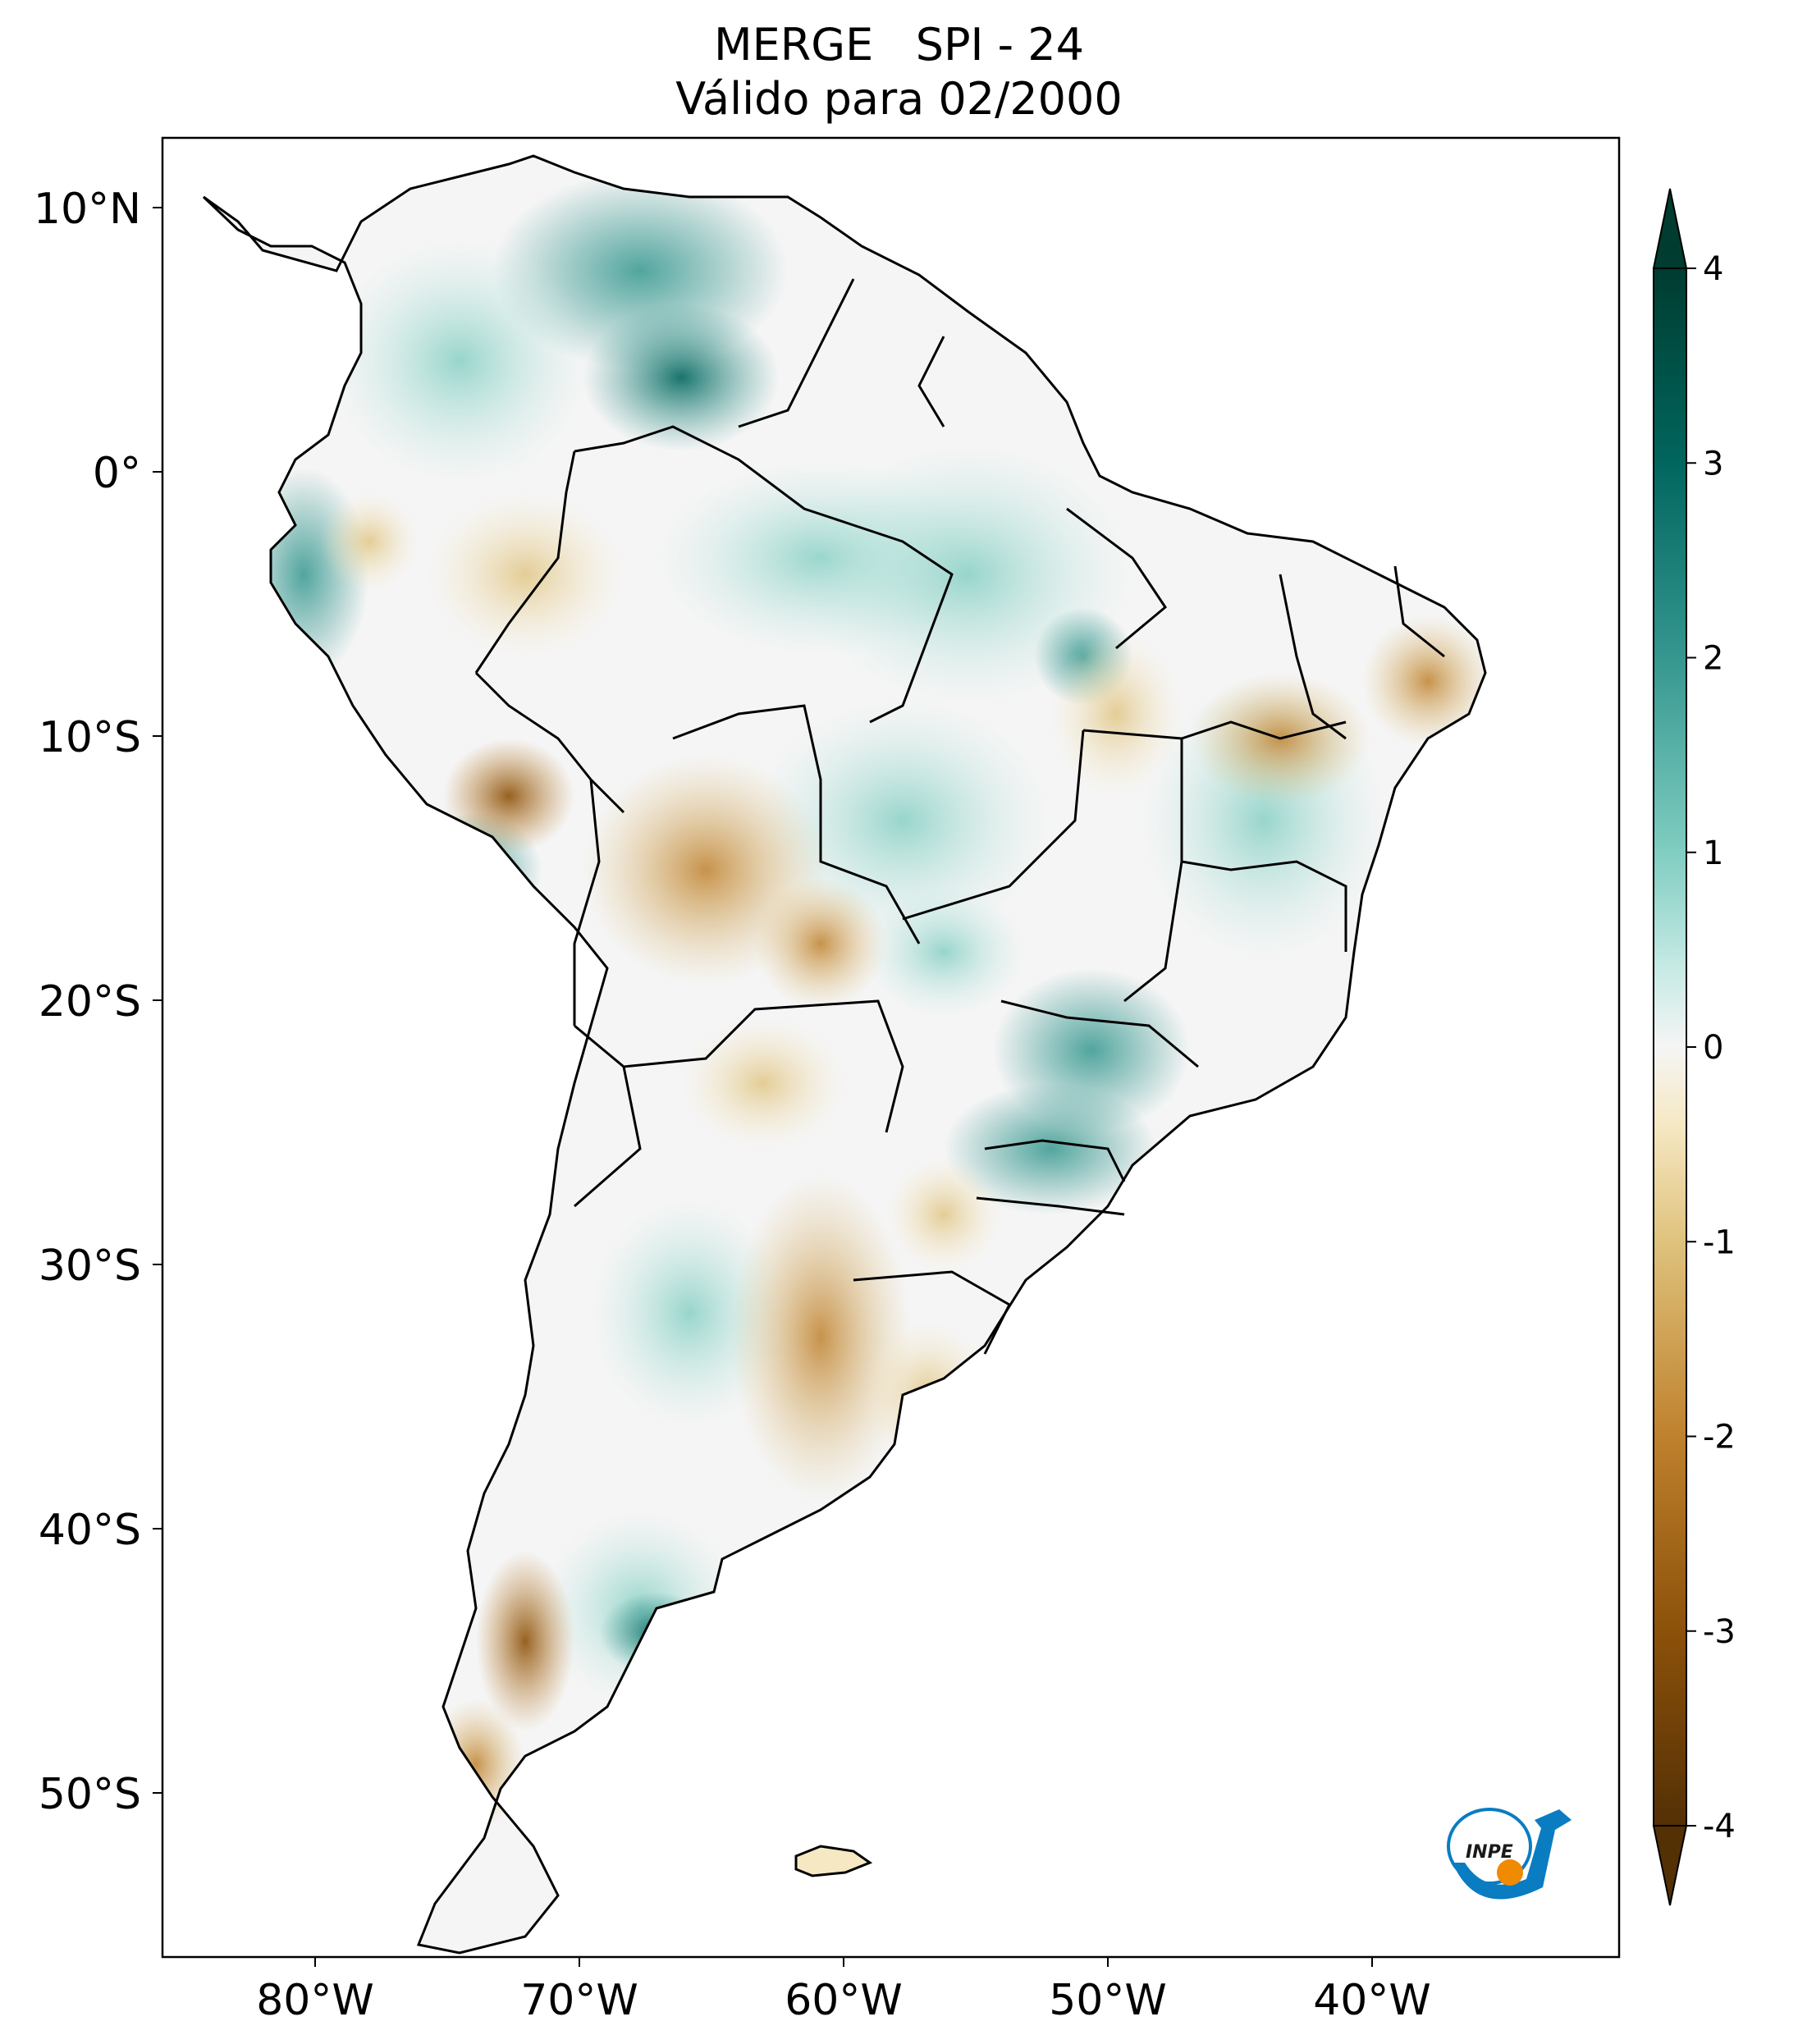  What do you see at coordinates (1489, 1852) in the screenshot?
I see `inpe-logo-text: INPE` at bounding box center [1489, 1852].